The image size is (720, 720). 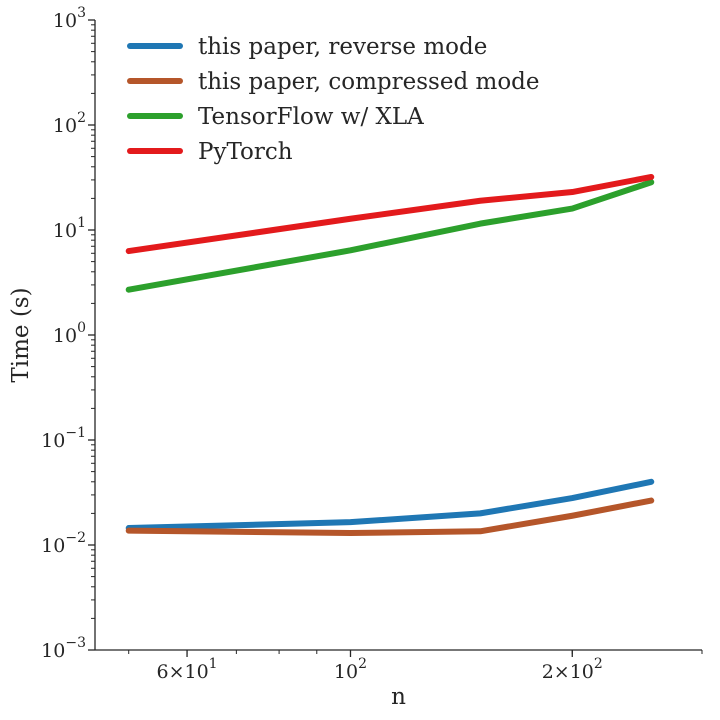 What do you see at coordinates (81, 13) in the screenshot?
I see `y-tick-exponent: 3` at bounding box center [81, 13].